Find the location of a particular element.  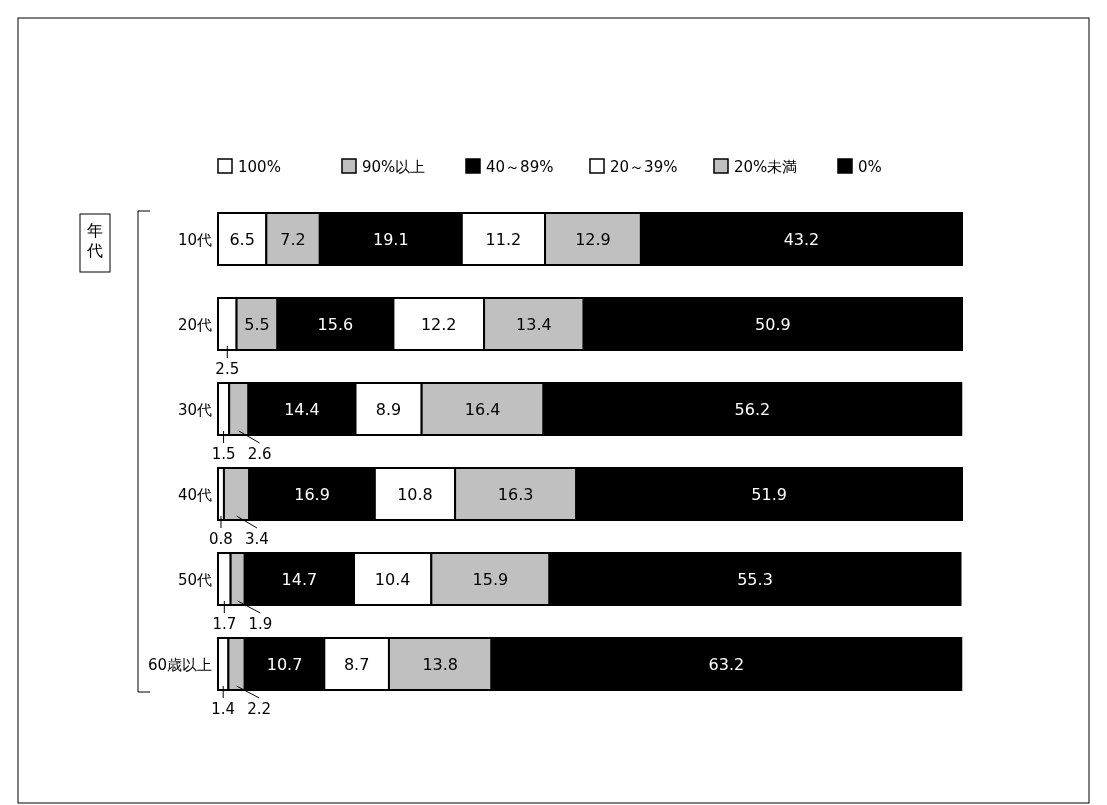

data-label: 11.2 is located at coordinates (503, 239).